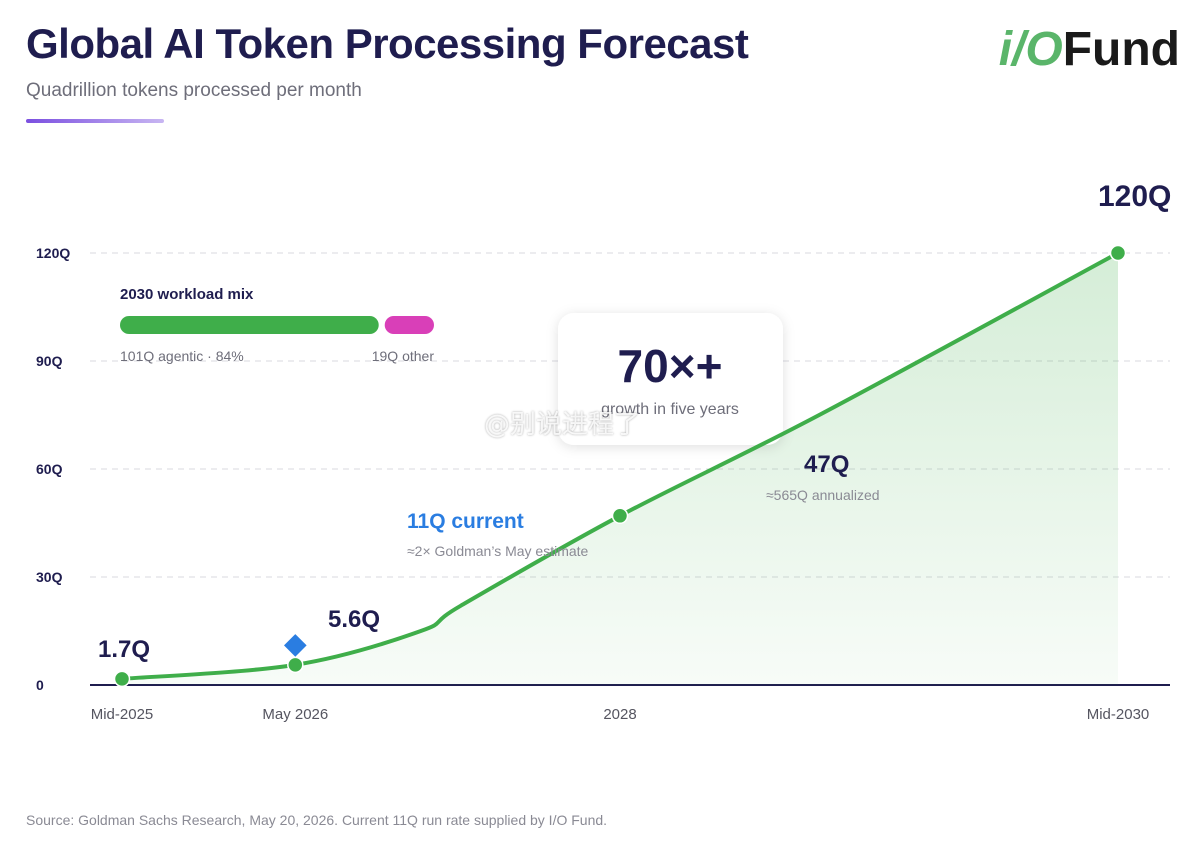 Image resolution: width=1200 pixels, height=845 pixels. Describe the element at coordinates (49, 469) in the screenshot. I see `y-tick-label: 60Q` at that location.